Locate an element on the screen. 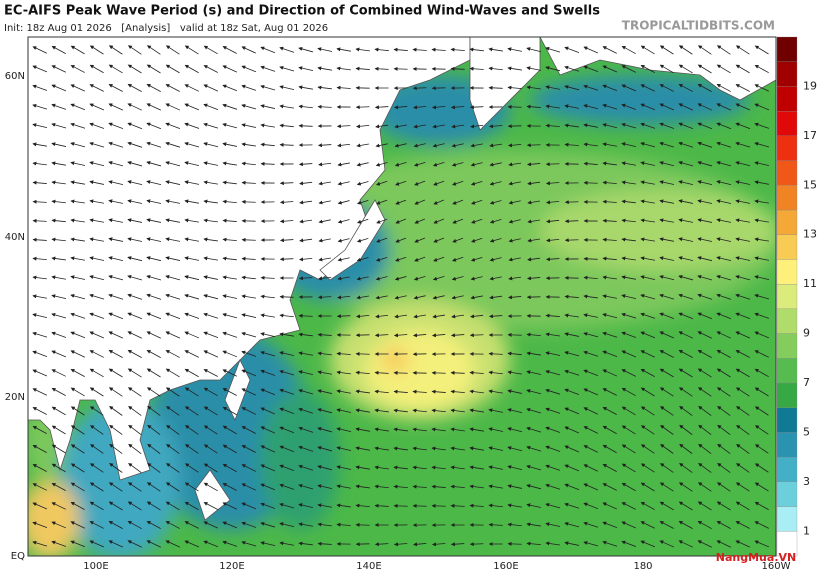 The height and width of the screenshot is (577, 819). lon-label: 100E is located at coordinates (95, 566).